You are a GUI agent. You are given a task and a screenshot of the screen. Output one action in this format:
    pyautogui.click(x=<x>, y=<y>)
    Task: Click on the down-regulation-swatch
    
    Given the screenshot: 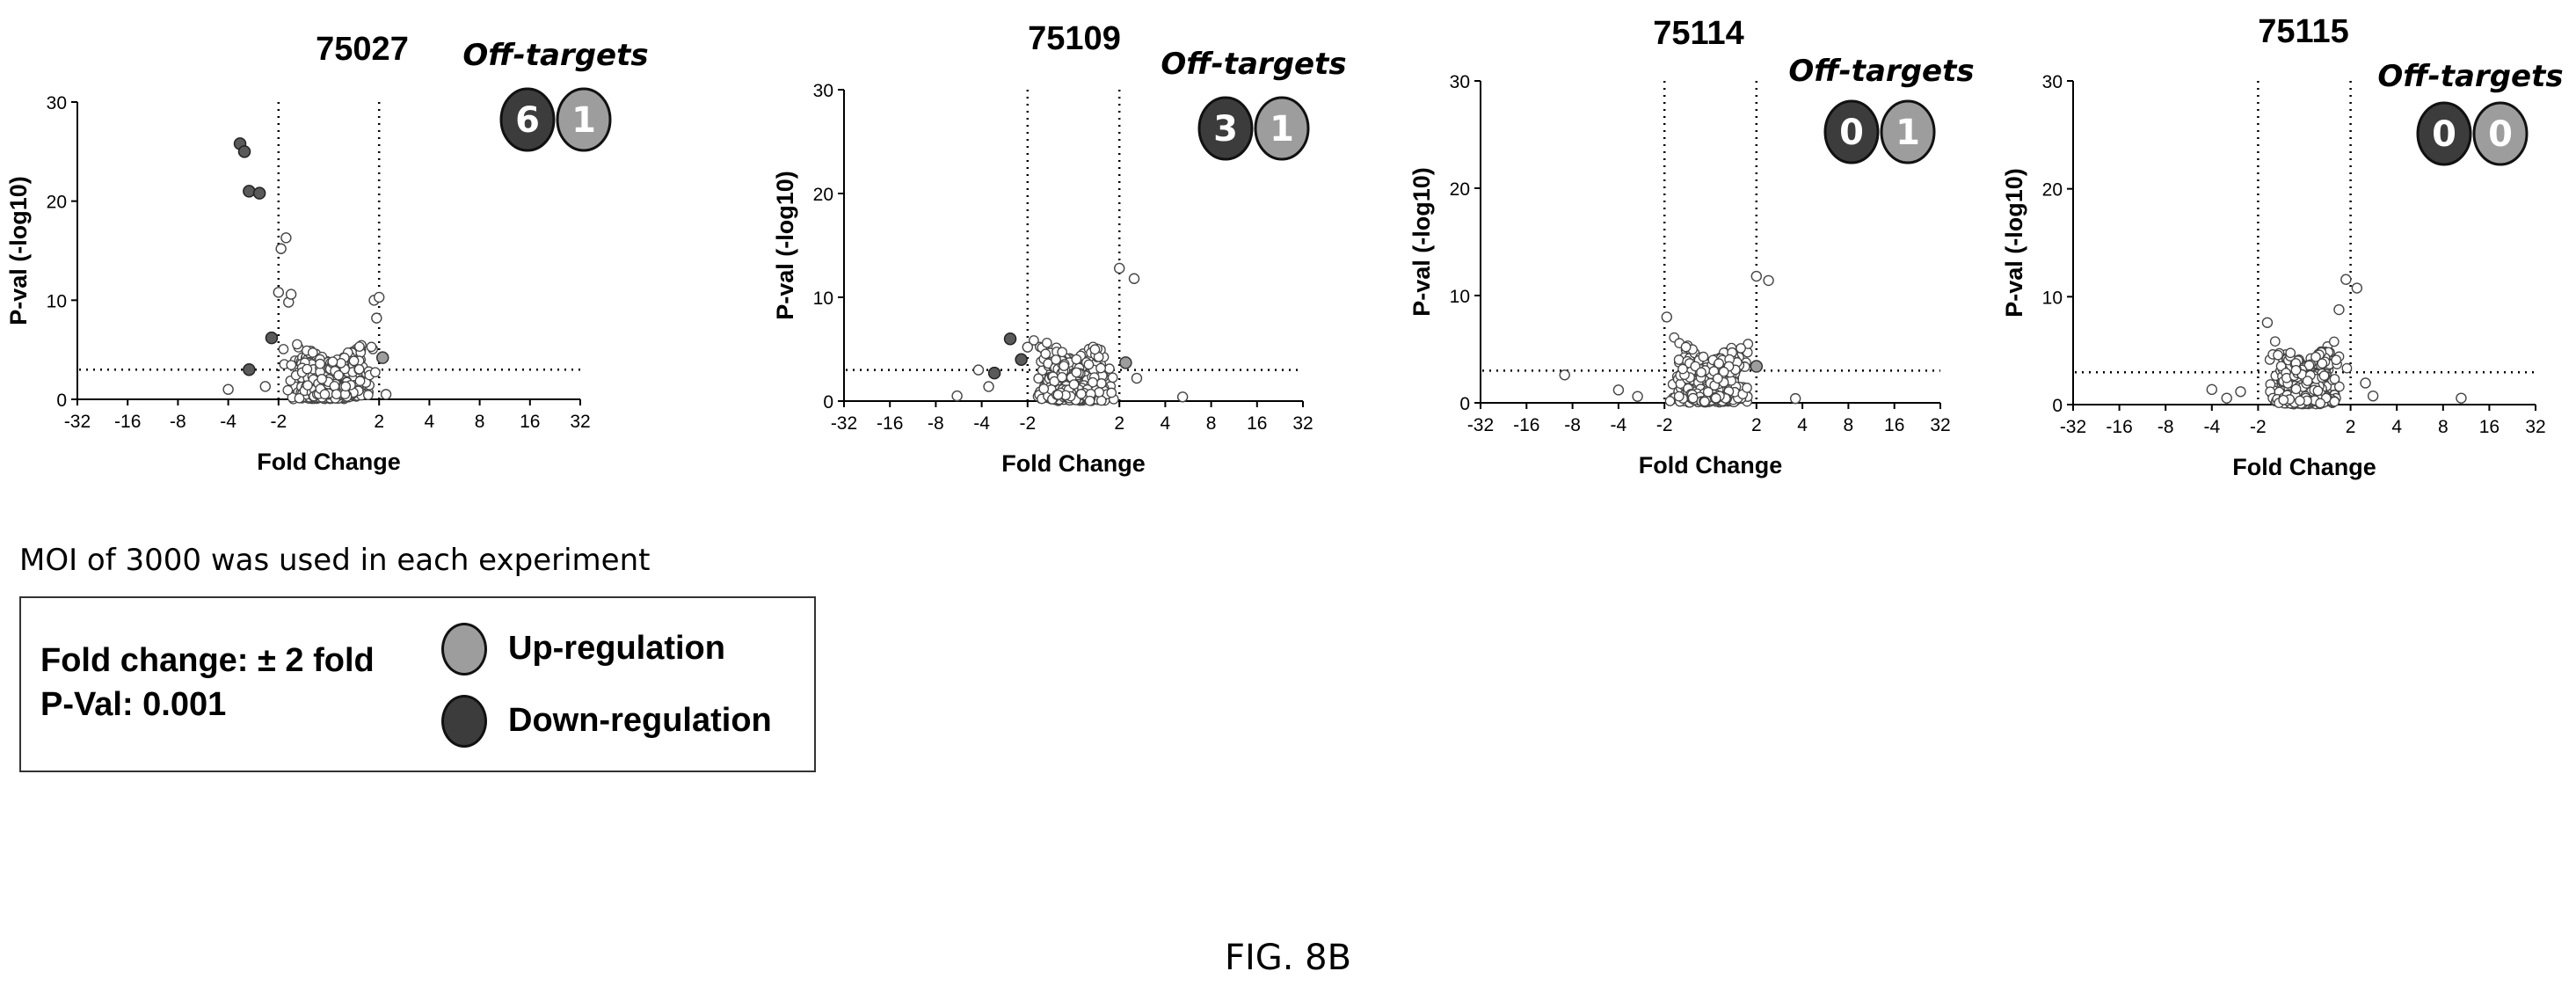 What is the action you would take?
    pyautogui.click(x=464, y=721)
    